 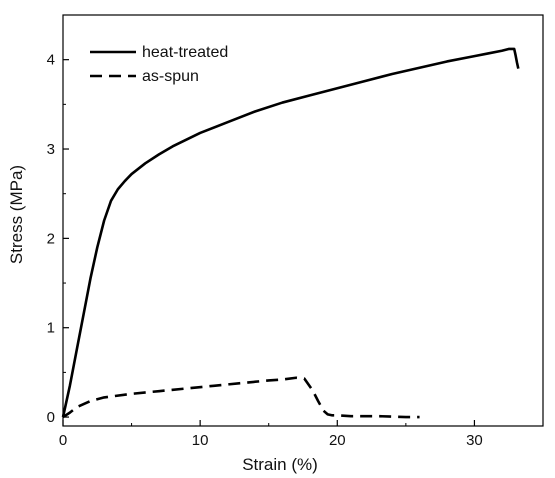 I want to click on y-tick-label-0: 0, so click(x=51, y=417).